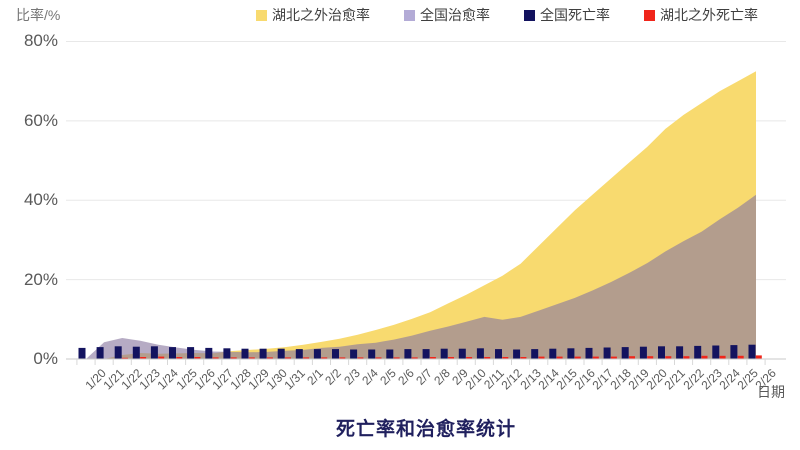 The height and width of the screenshot is (450, 800). I want to click on legend-item-national-cure-rate: 全国治愈率, so click(447, 15).